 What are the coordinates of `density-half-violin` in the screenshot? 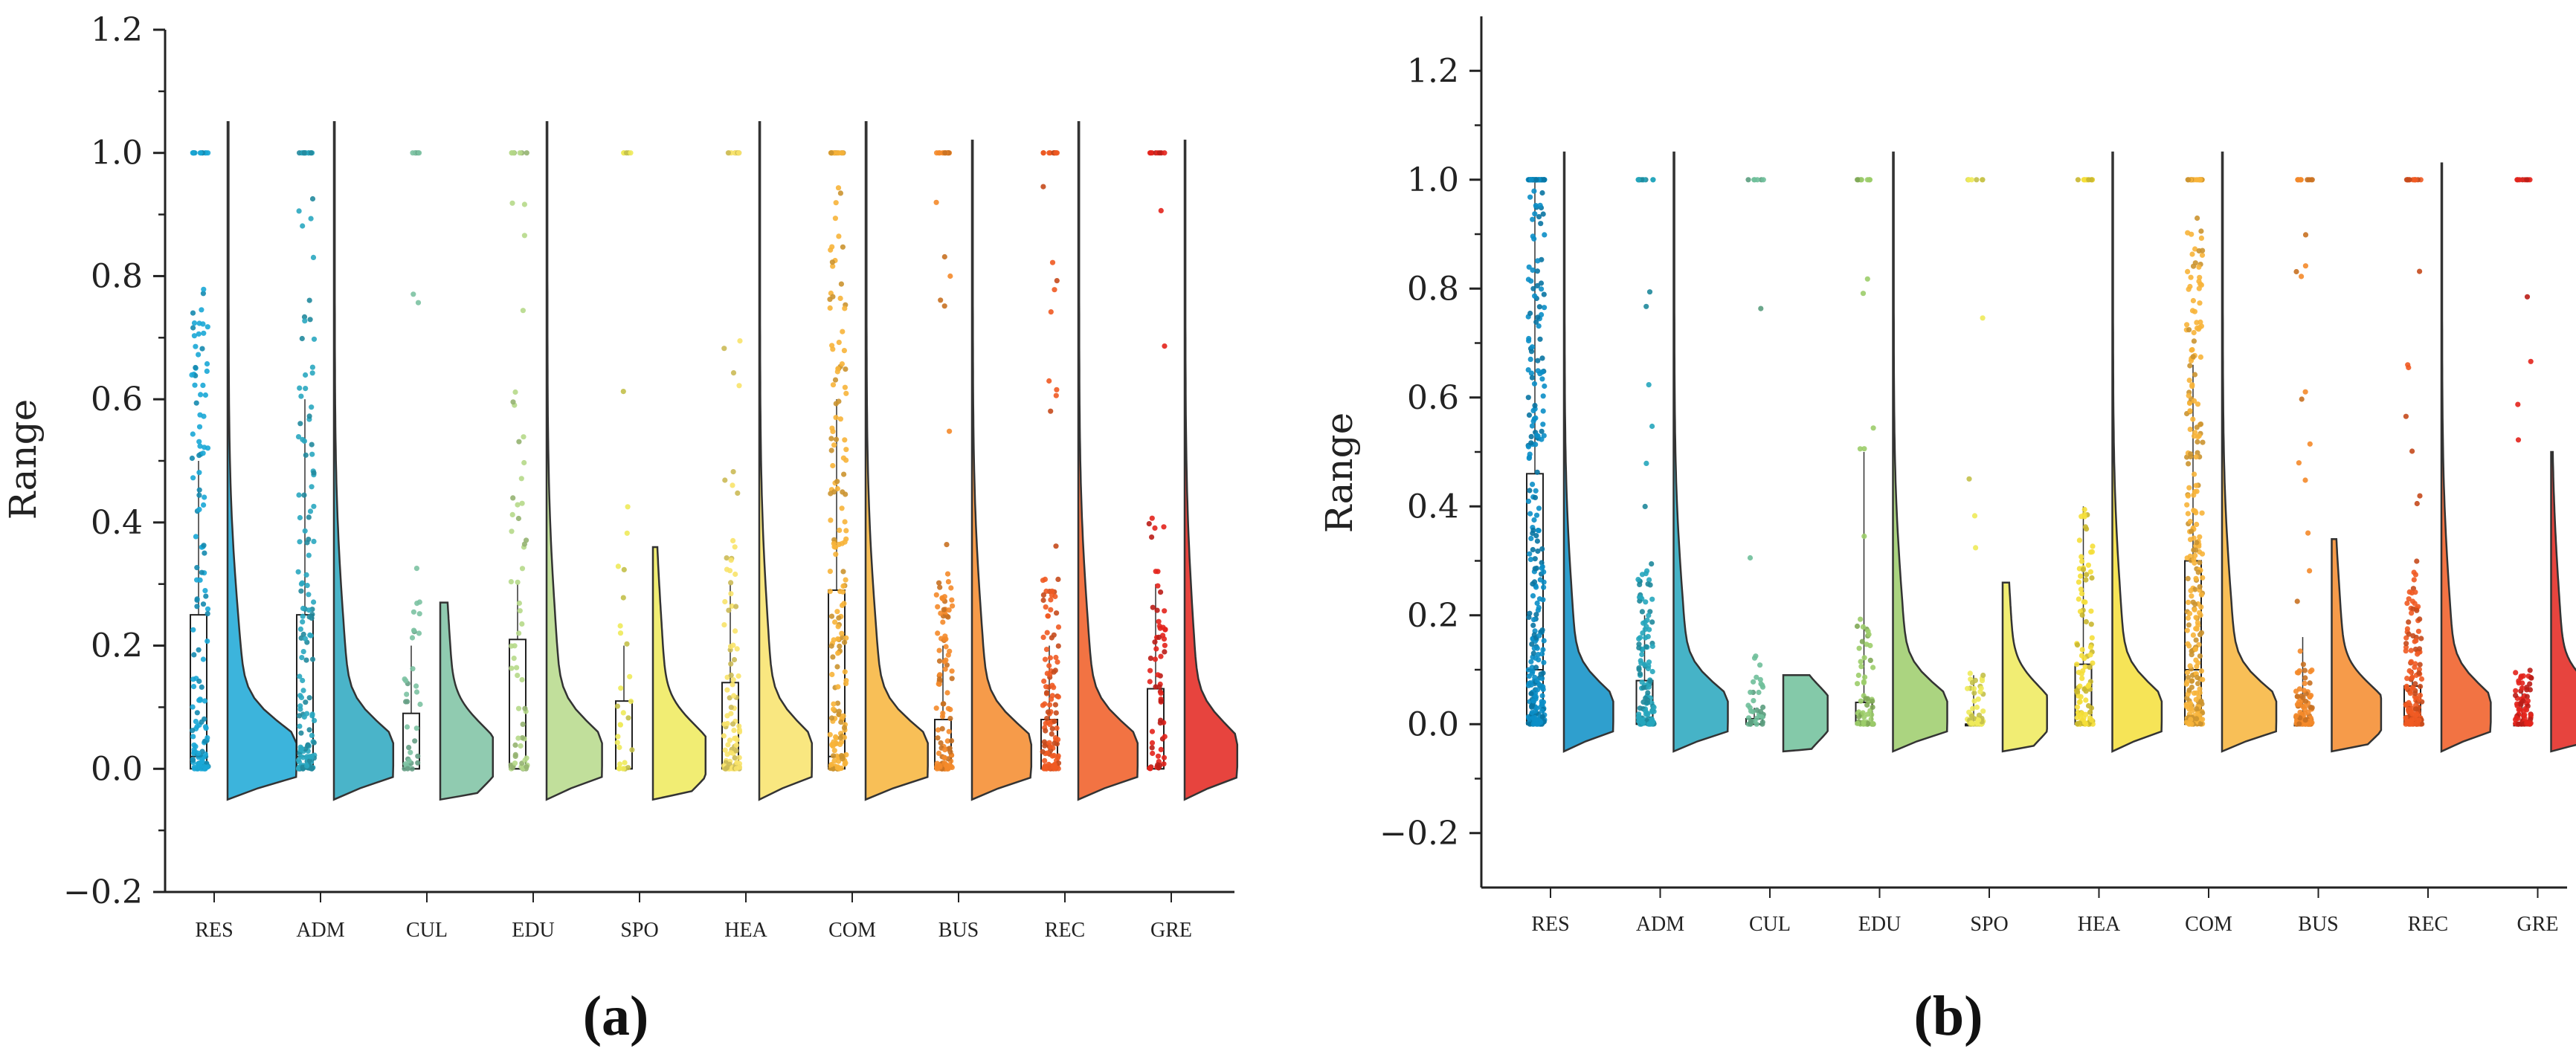 It's located at (1700, 452).